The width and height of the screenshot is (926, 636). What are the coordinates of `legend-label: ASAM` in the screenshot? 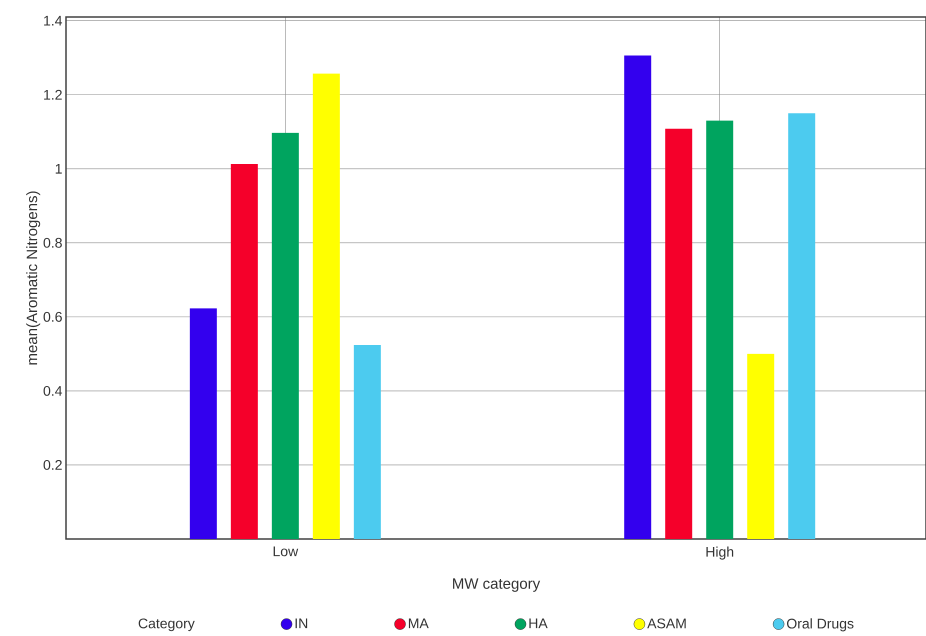 It's located at (666, 623).